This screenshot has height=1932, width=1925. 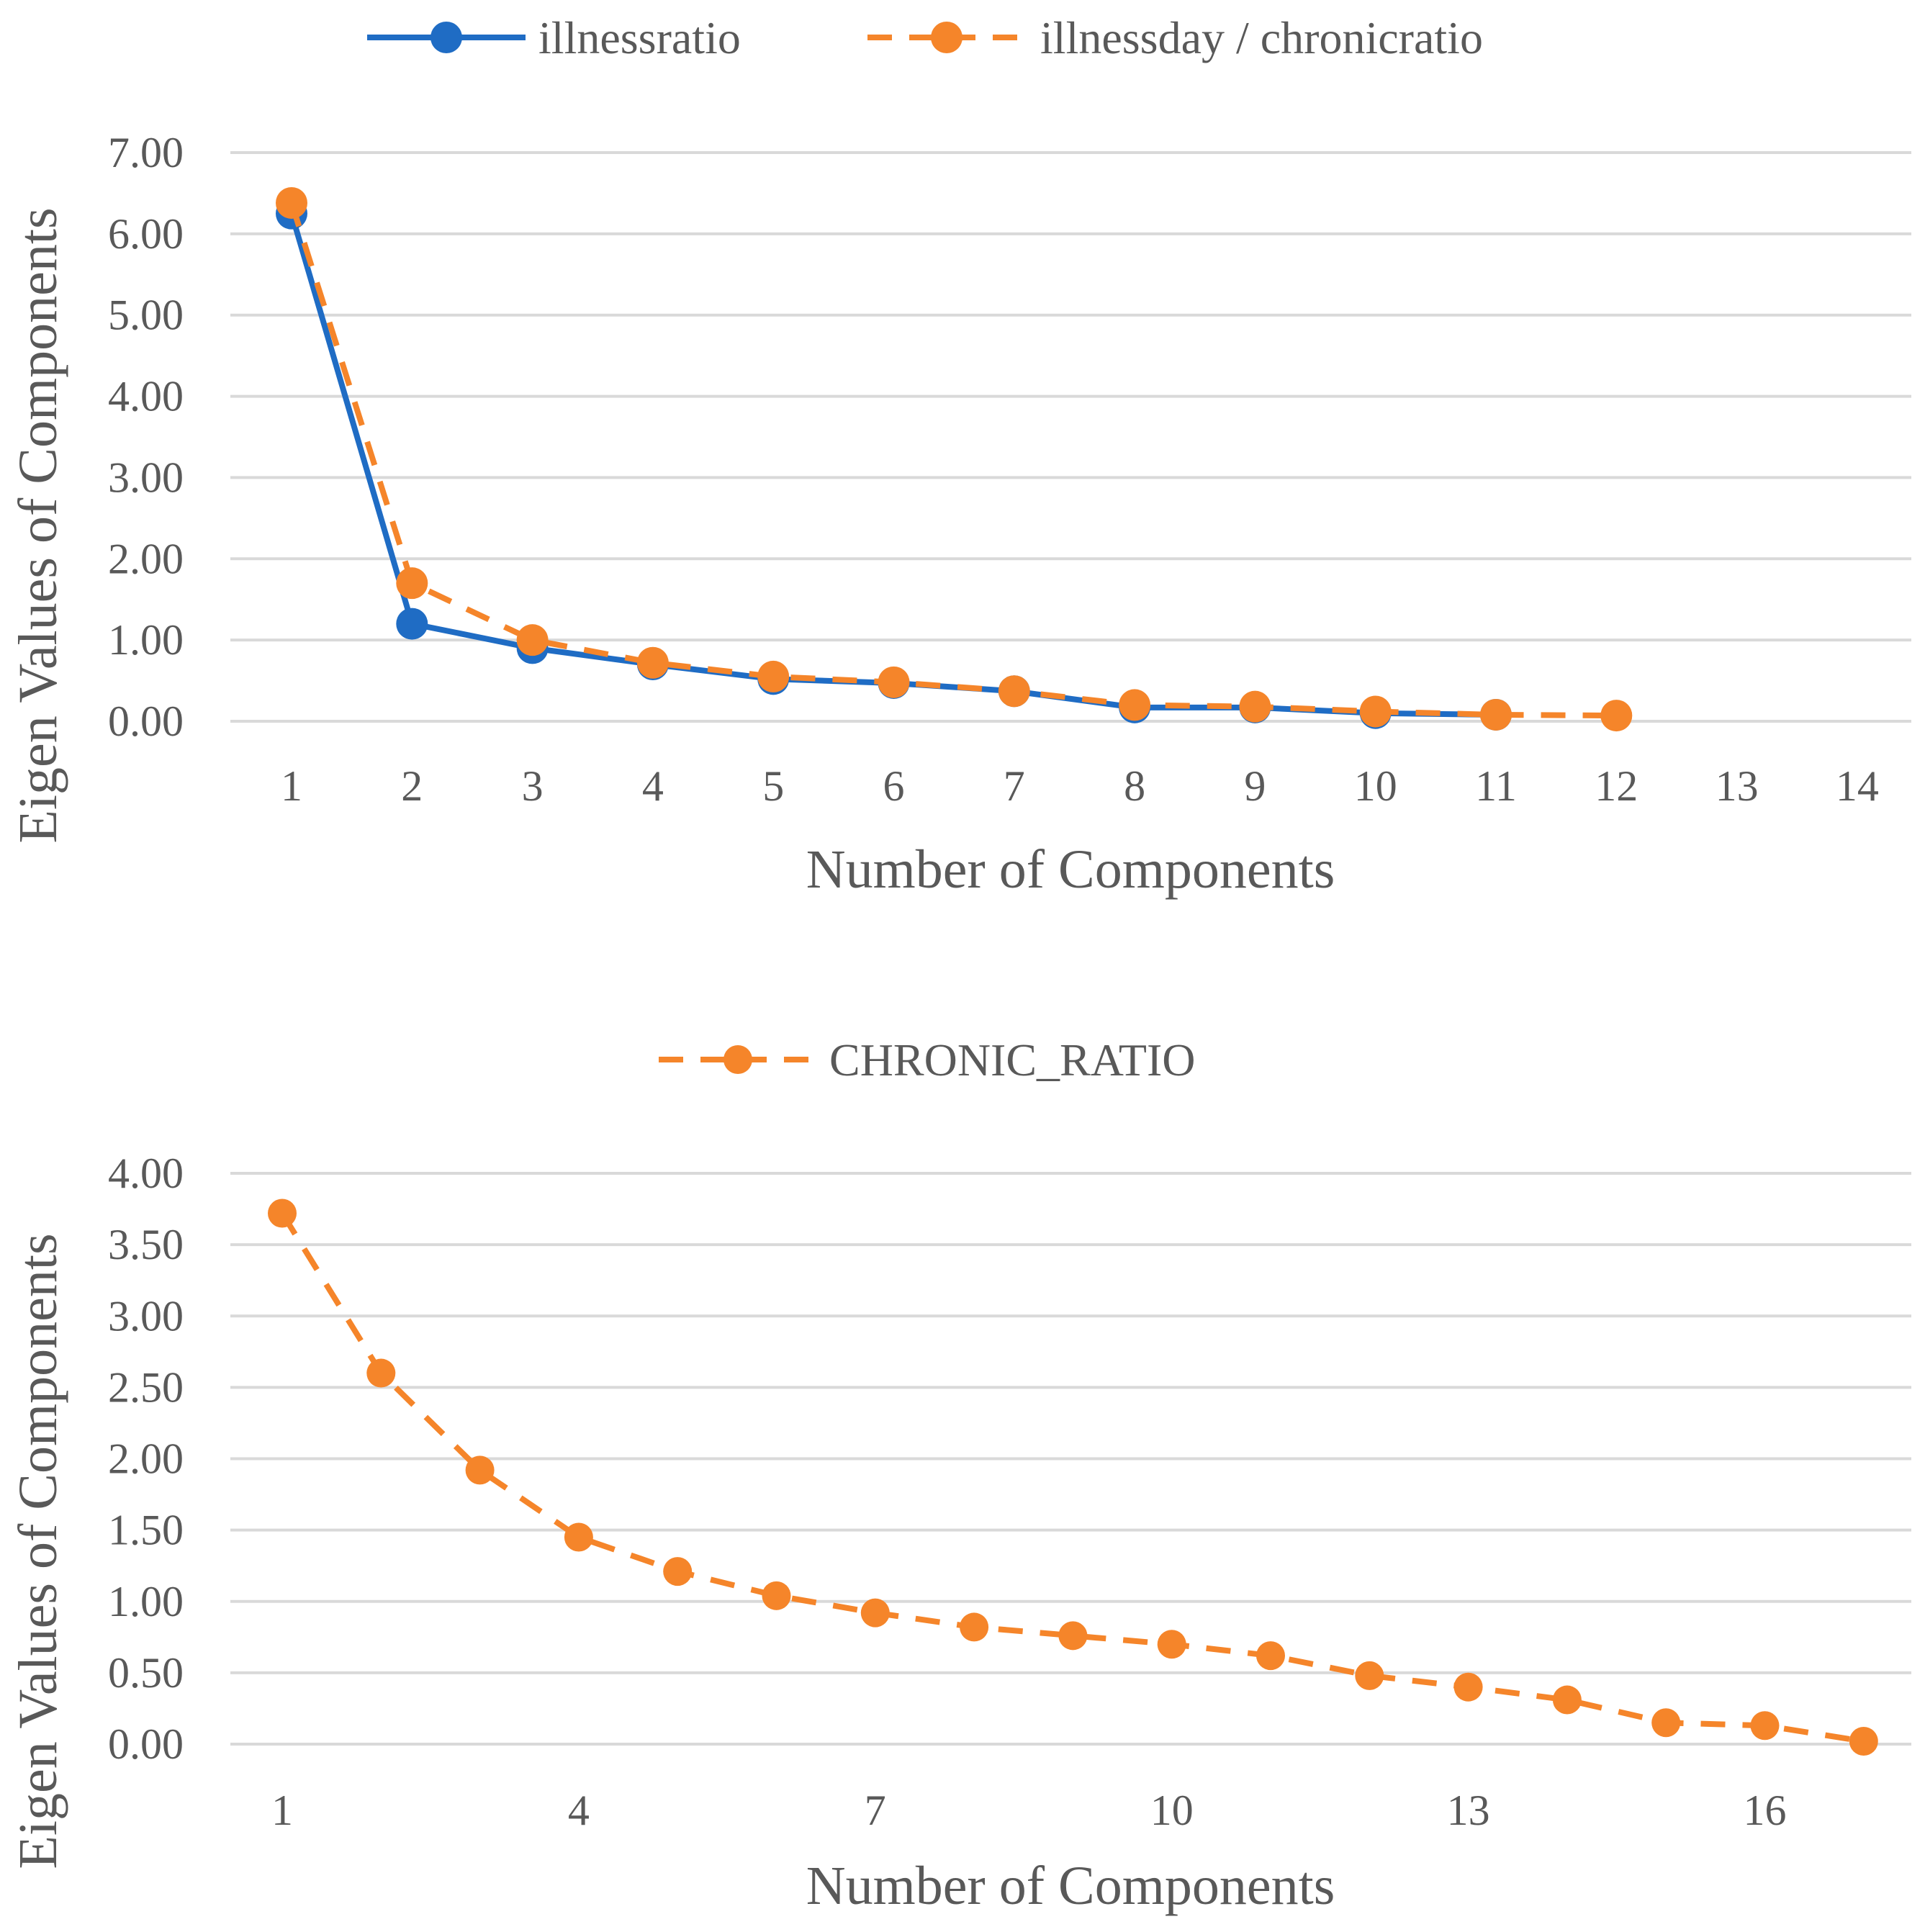 What do you see at coordinates (146, 315) in the screenshot?
I see `y-tick-label: 5.00` at bounding box center [146, 315].